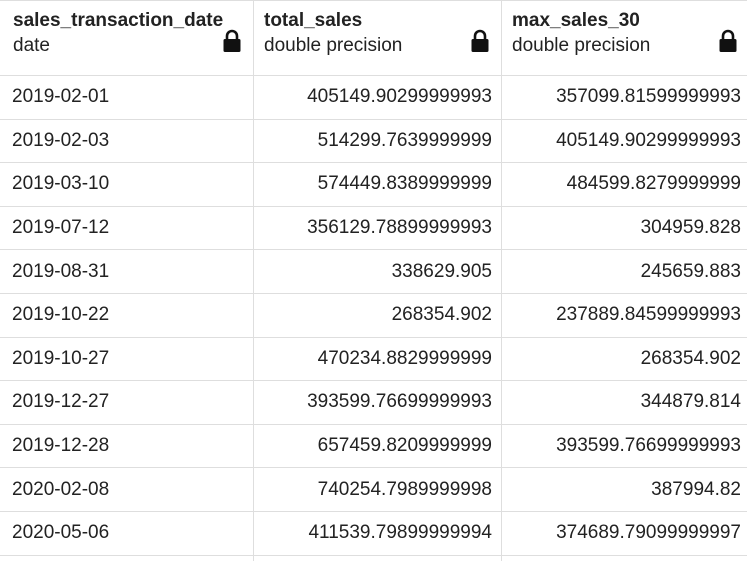  Describe the element at coordinates (576, 20) in the screenshot. I see `column-name: max_sales_30` at that location.